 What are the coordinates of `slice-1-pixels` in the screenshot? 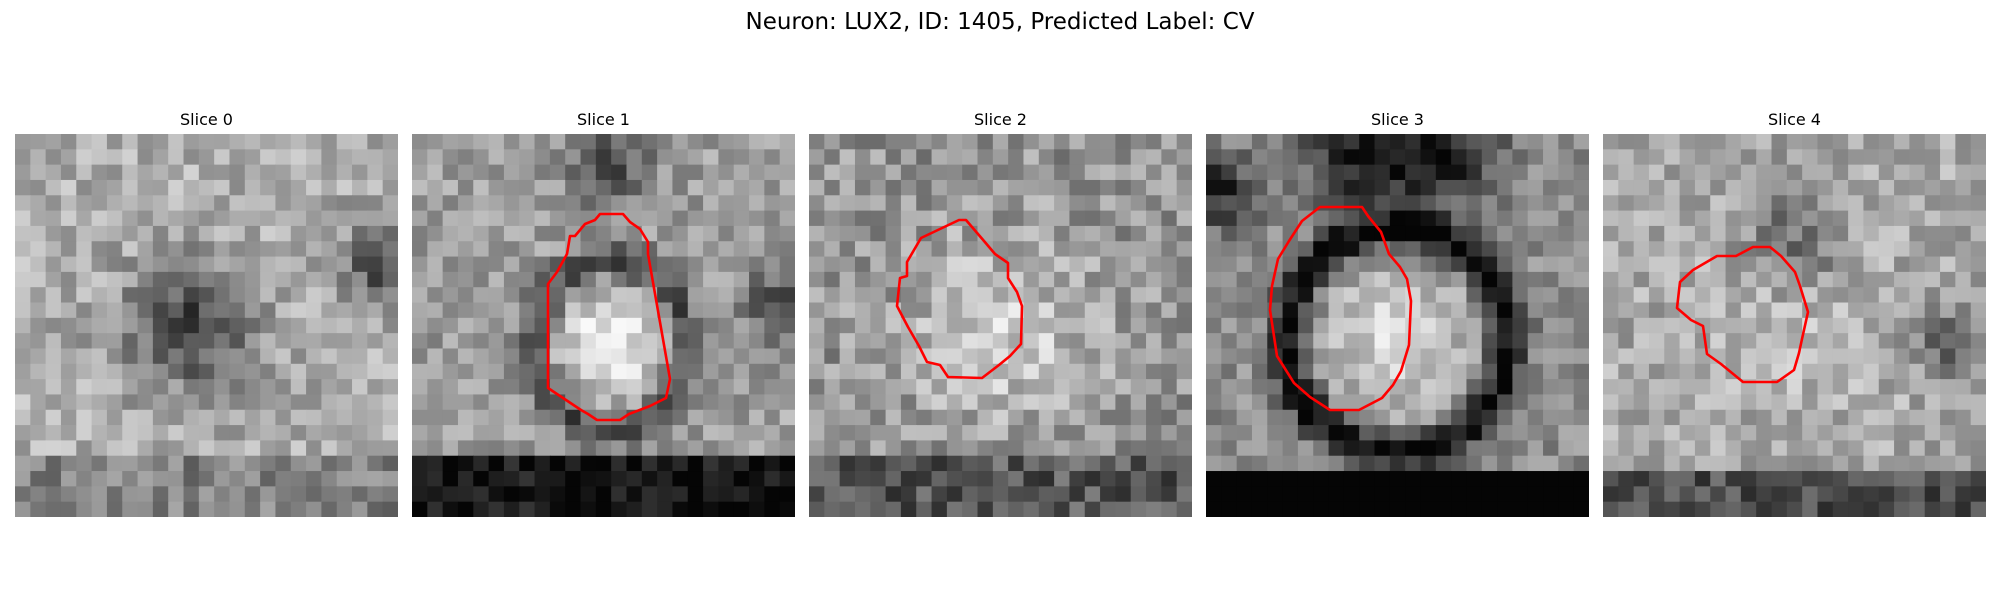 It's located at (603, 325).